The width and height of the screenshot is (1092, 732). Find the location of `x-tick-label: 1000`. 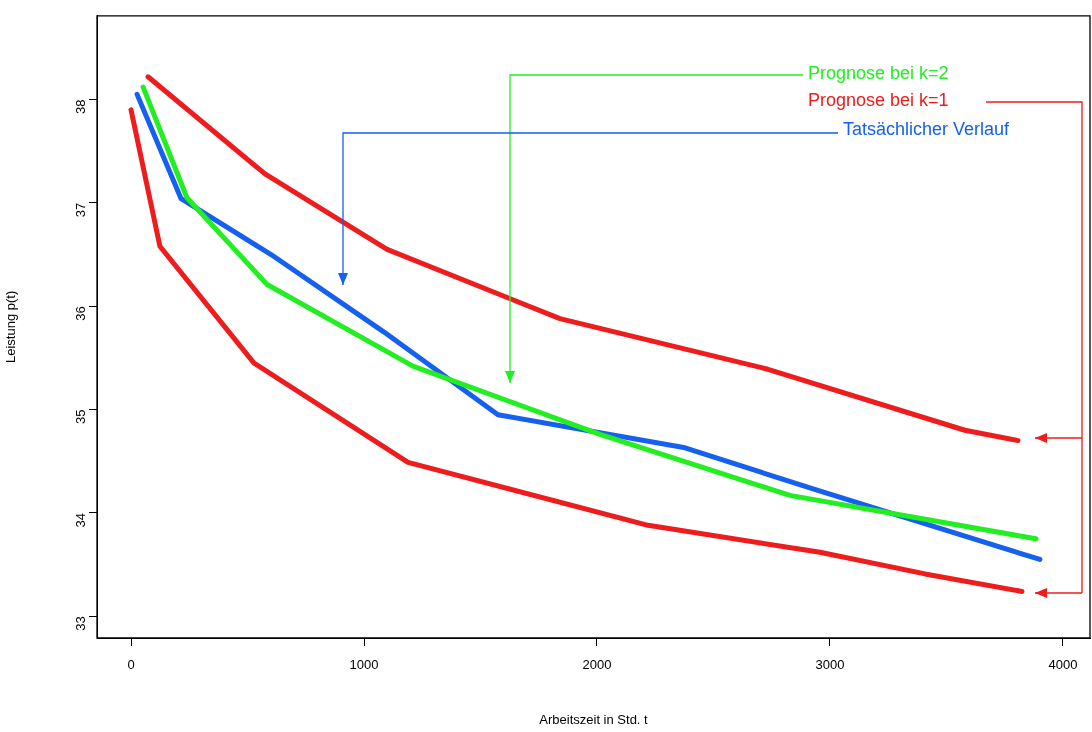

x-tick-label: 1000 is located at coordinates (364, 665).